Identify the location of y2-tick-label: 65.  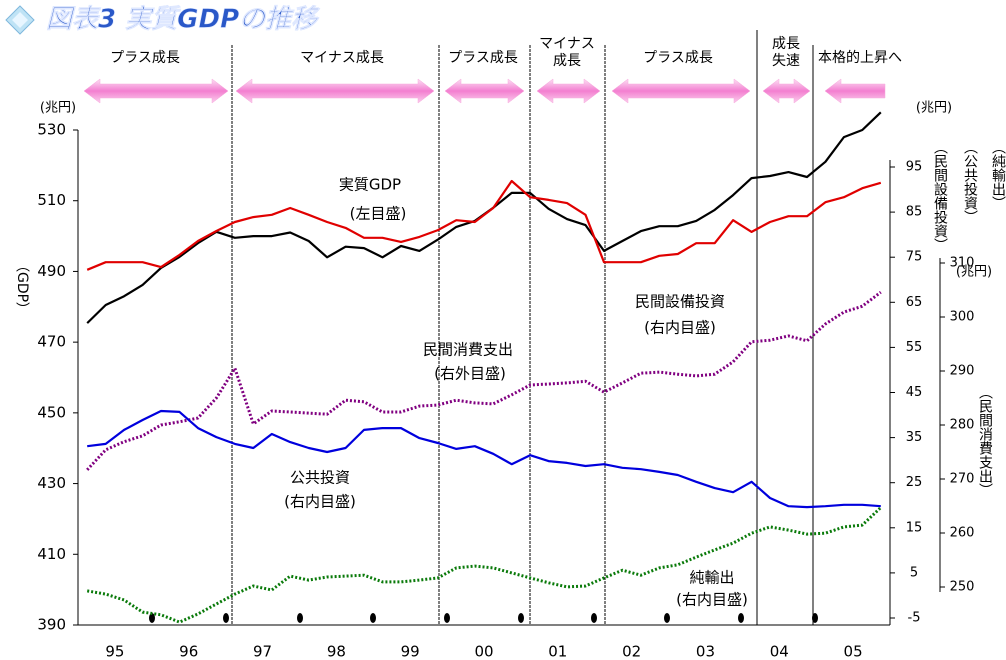
(914, 302).